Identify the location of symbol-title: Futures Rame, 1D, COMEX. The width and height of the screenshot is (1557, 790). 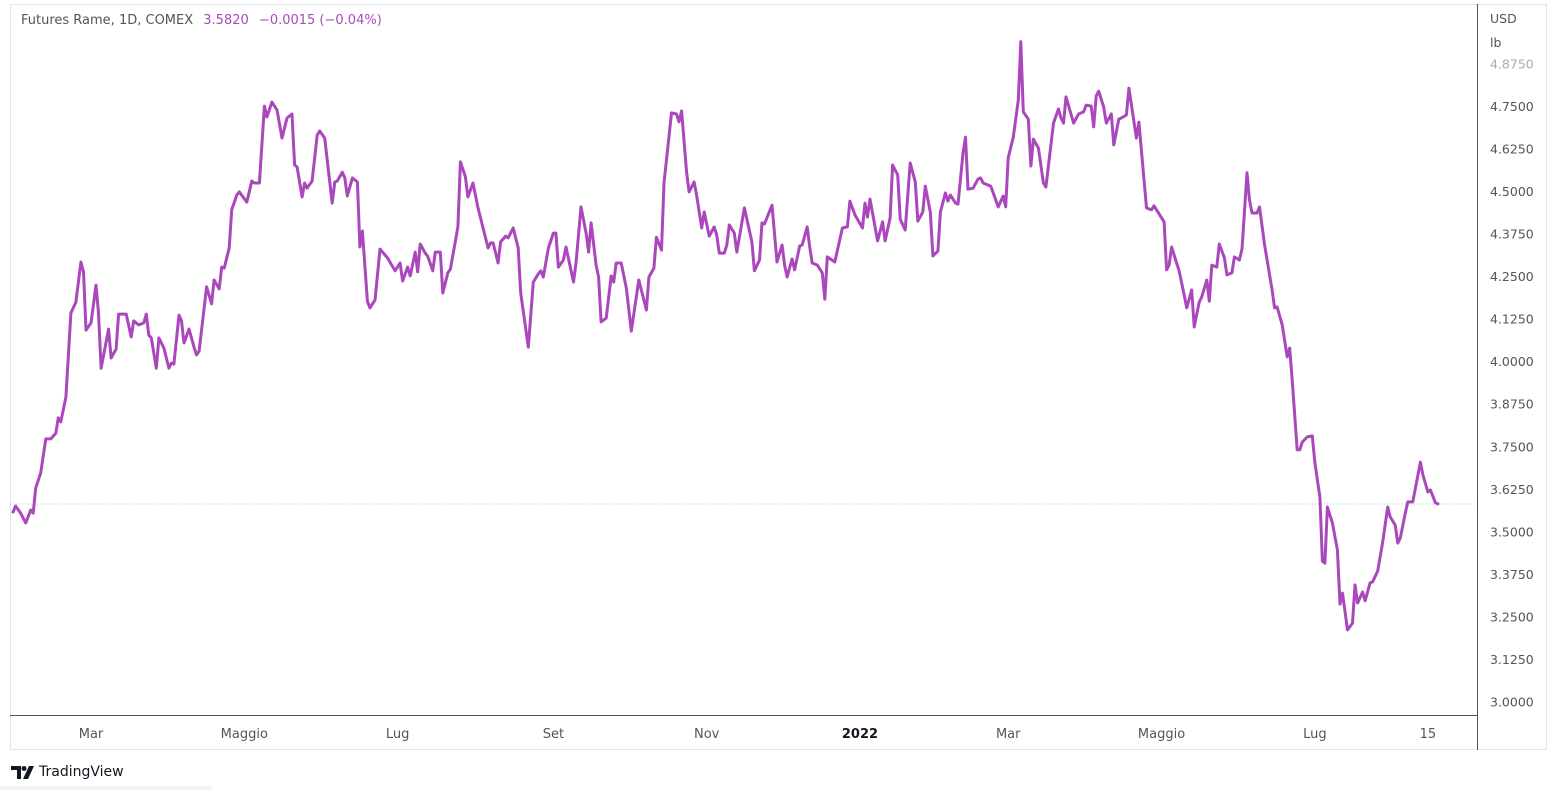
(107, 20).